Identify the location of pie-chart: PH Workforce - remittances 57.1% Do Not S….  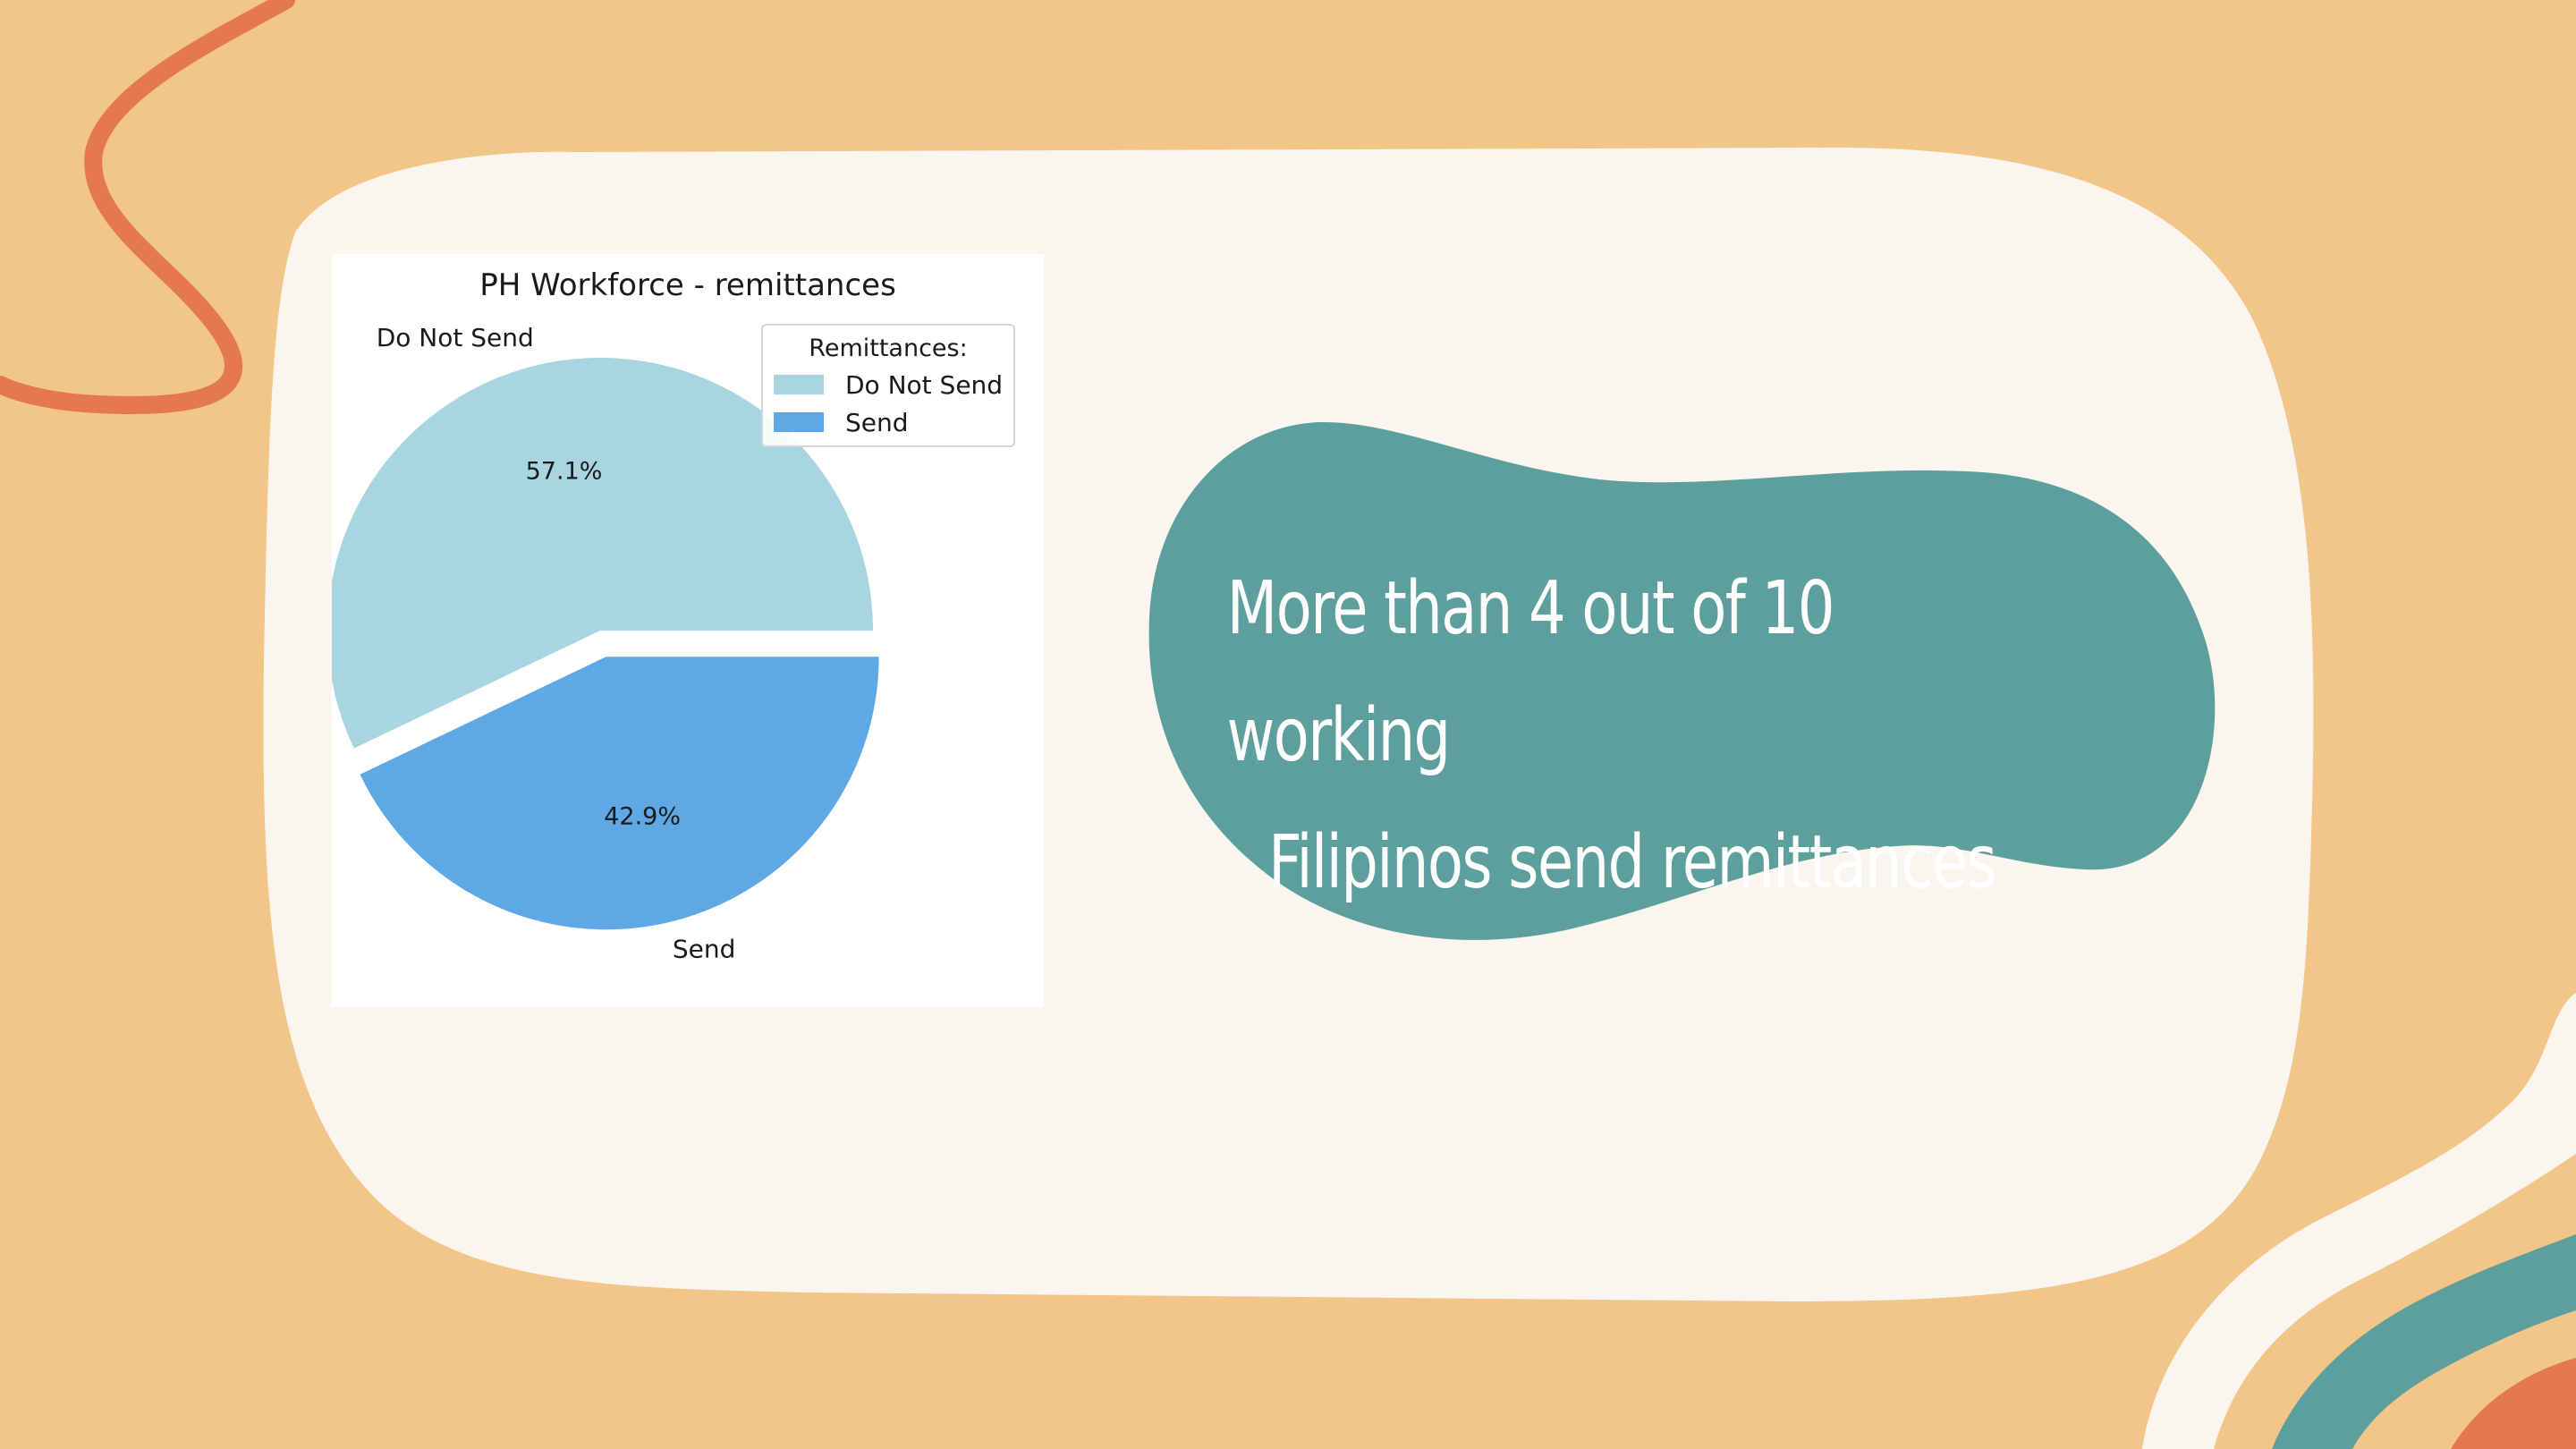
(614, 615).